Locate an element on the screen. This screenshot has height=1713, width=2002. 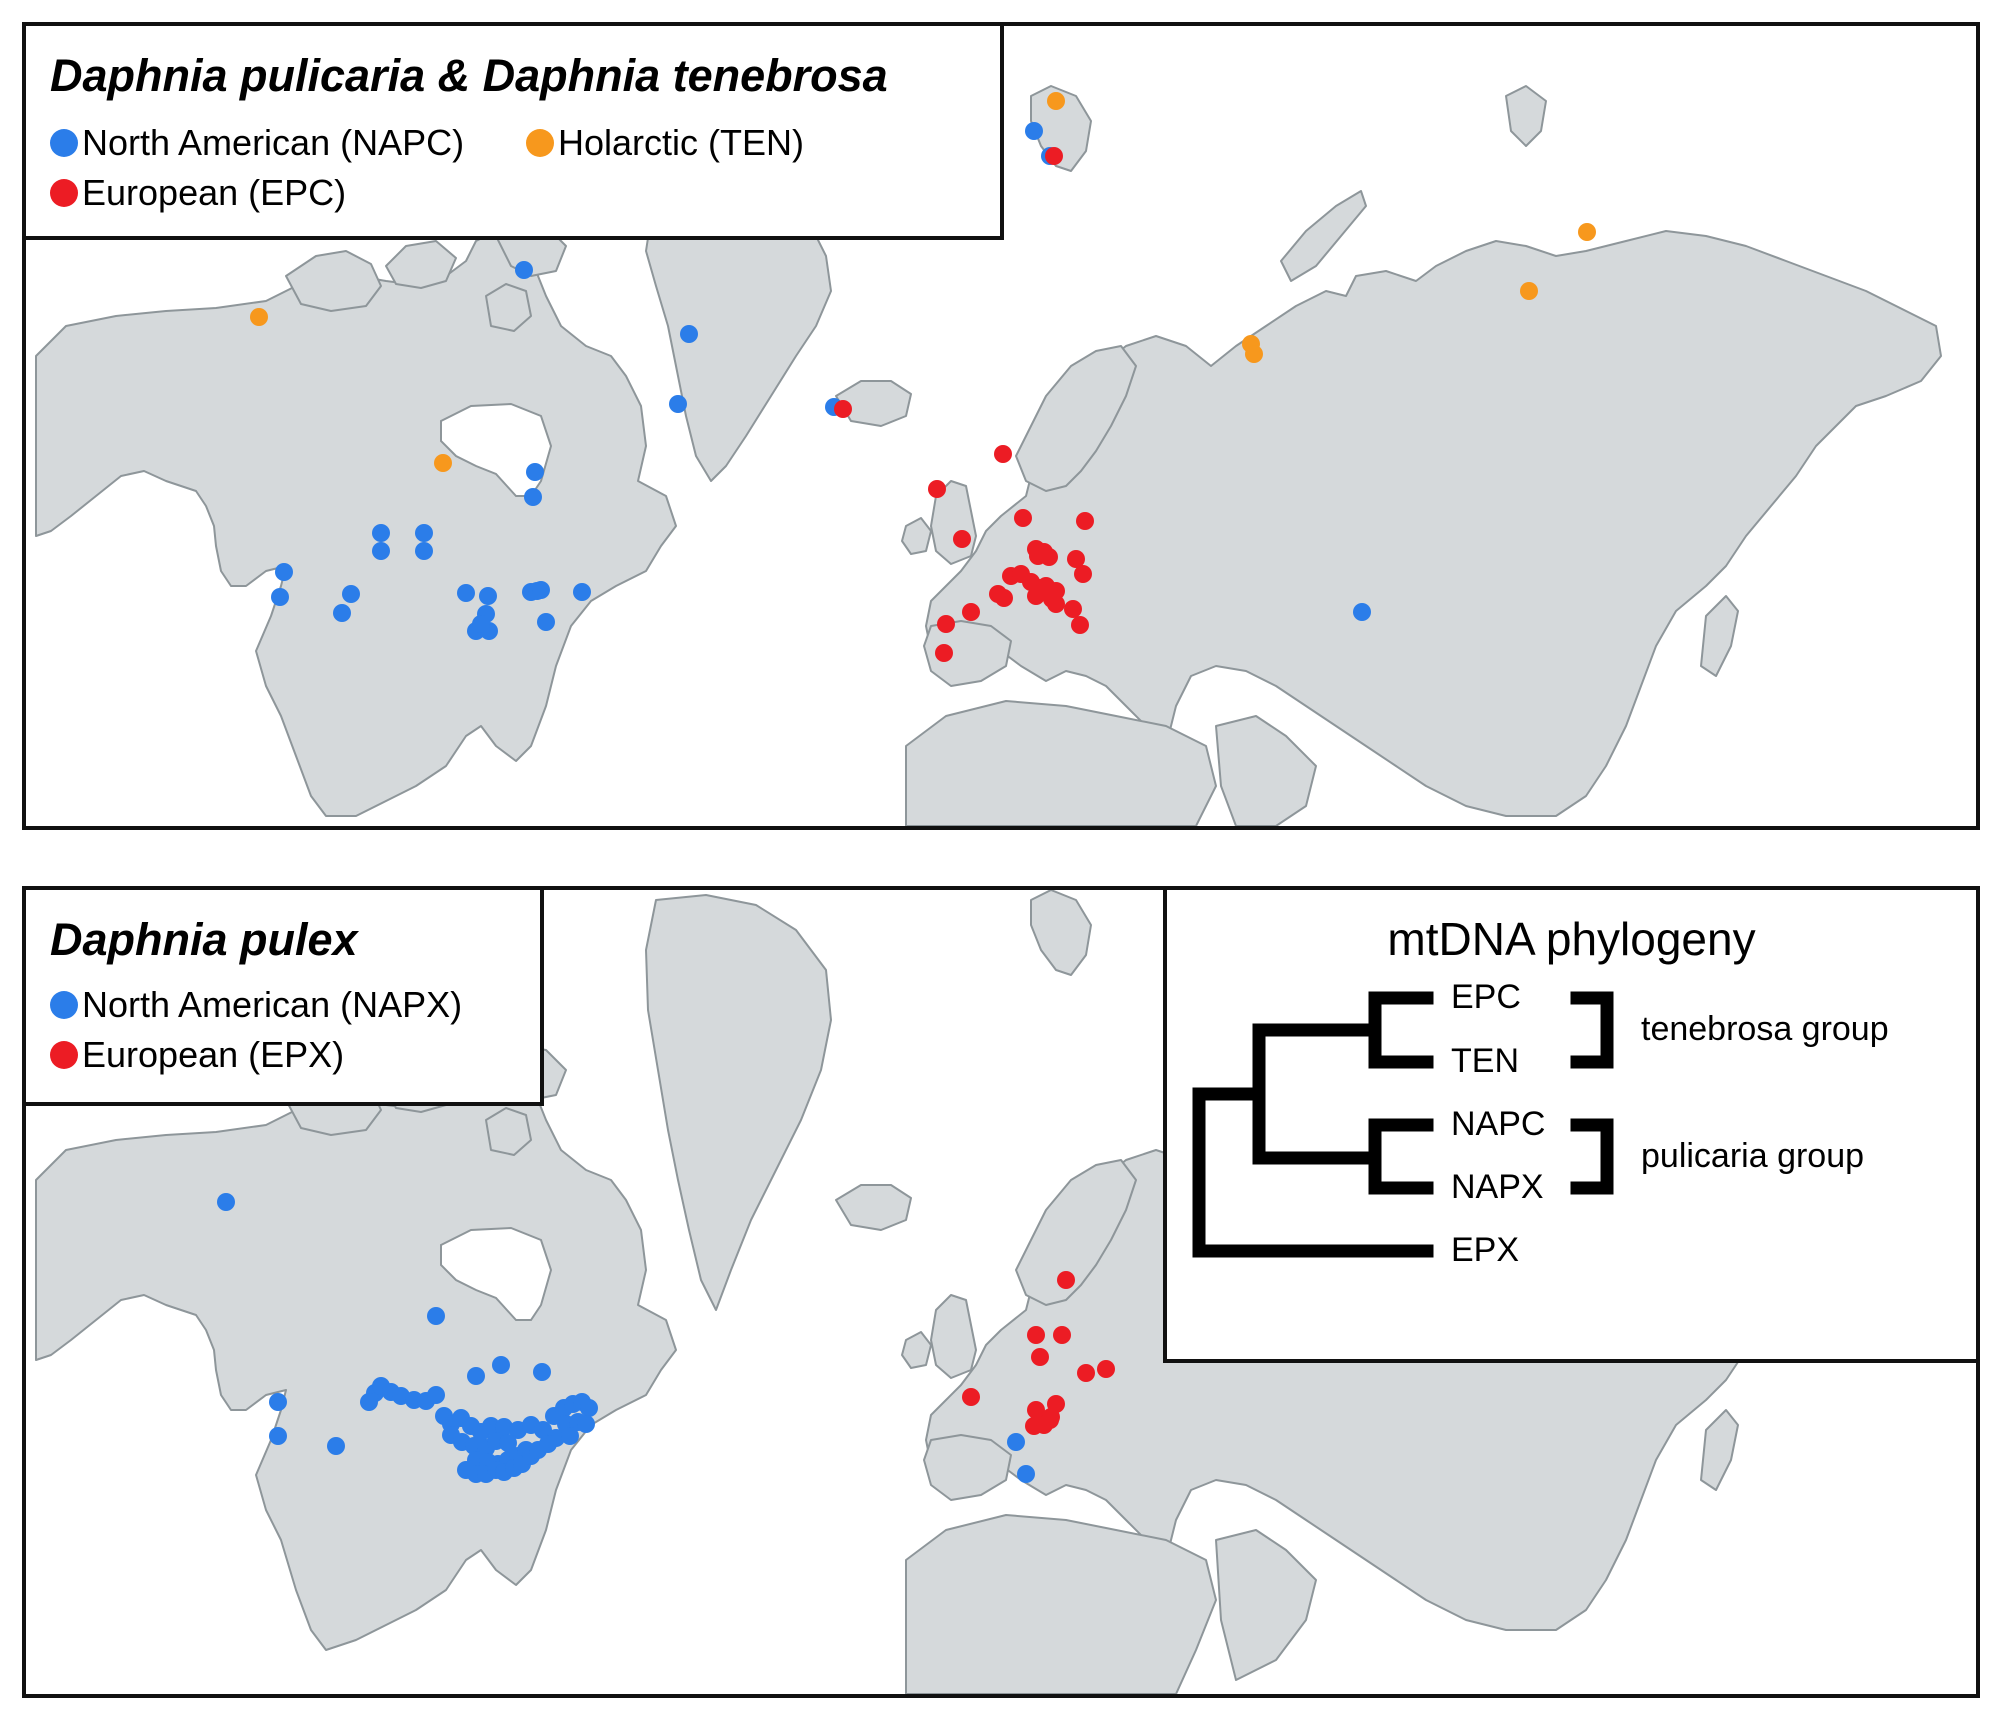
legend-entry-epx: European (EPX) is located at coordinates (197, 1055).